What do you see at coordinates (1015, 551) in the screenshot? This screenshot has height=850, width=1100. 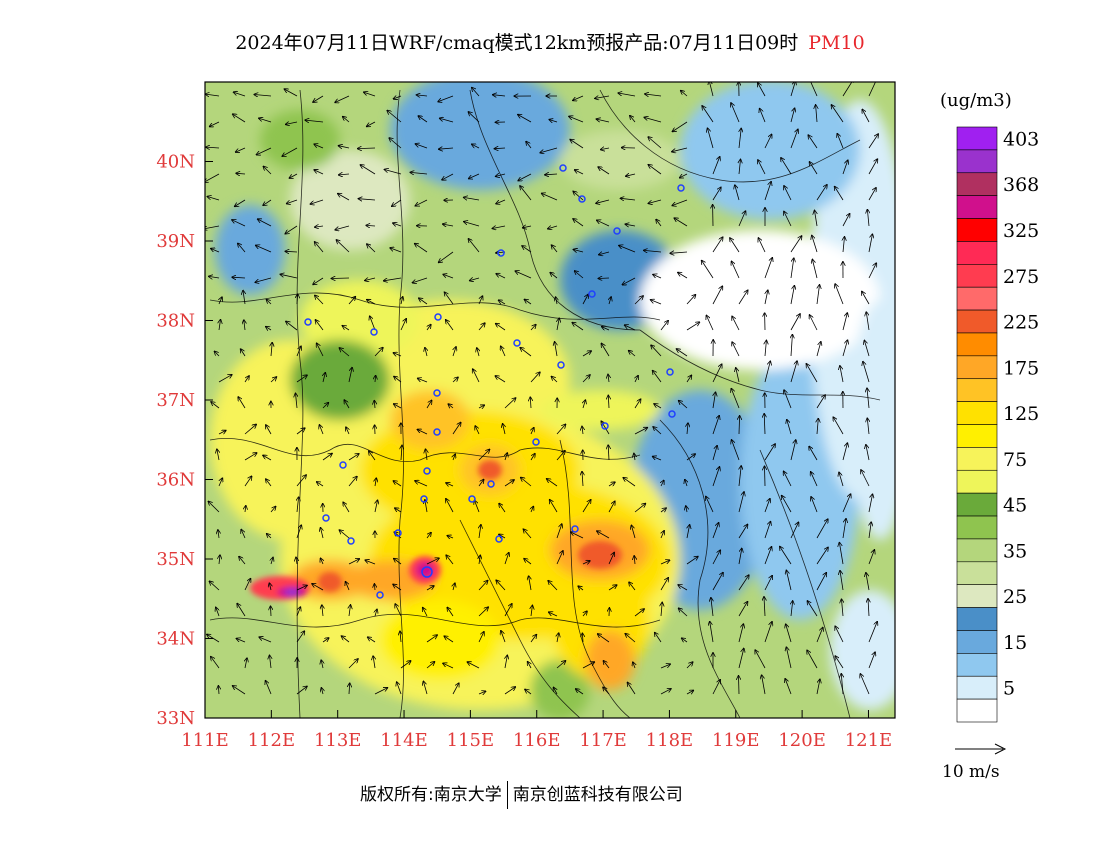 I see `legend-value-label: 35` at bounding box center [1015, 551].